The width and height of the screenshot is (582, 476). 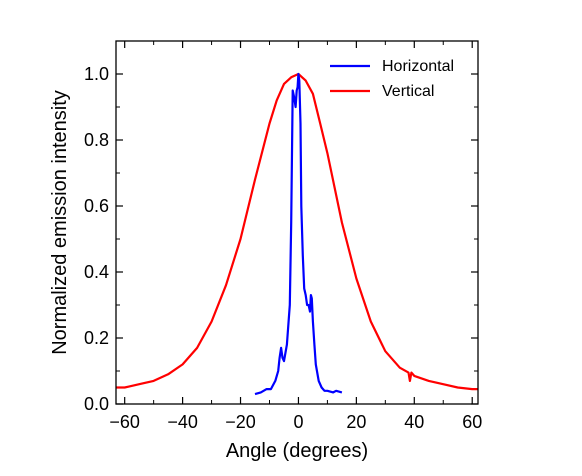 I want to click on legend: Horizontal Vertical, so click(x=392, y=79).